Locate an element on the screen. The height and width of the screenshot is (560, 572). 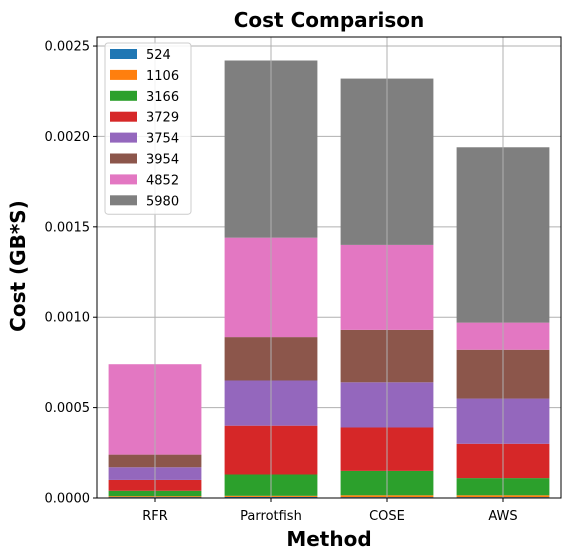
legend: 524 1106 3166 3729 3754 3954 4852 5980 is located at coordinates (148, 128).